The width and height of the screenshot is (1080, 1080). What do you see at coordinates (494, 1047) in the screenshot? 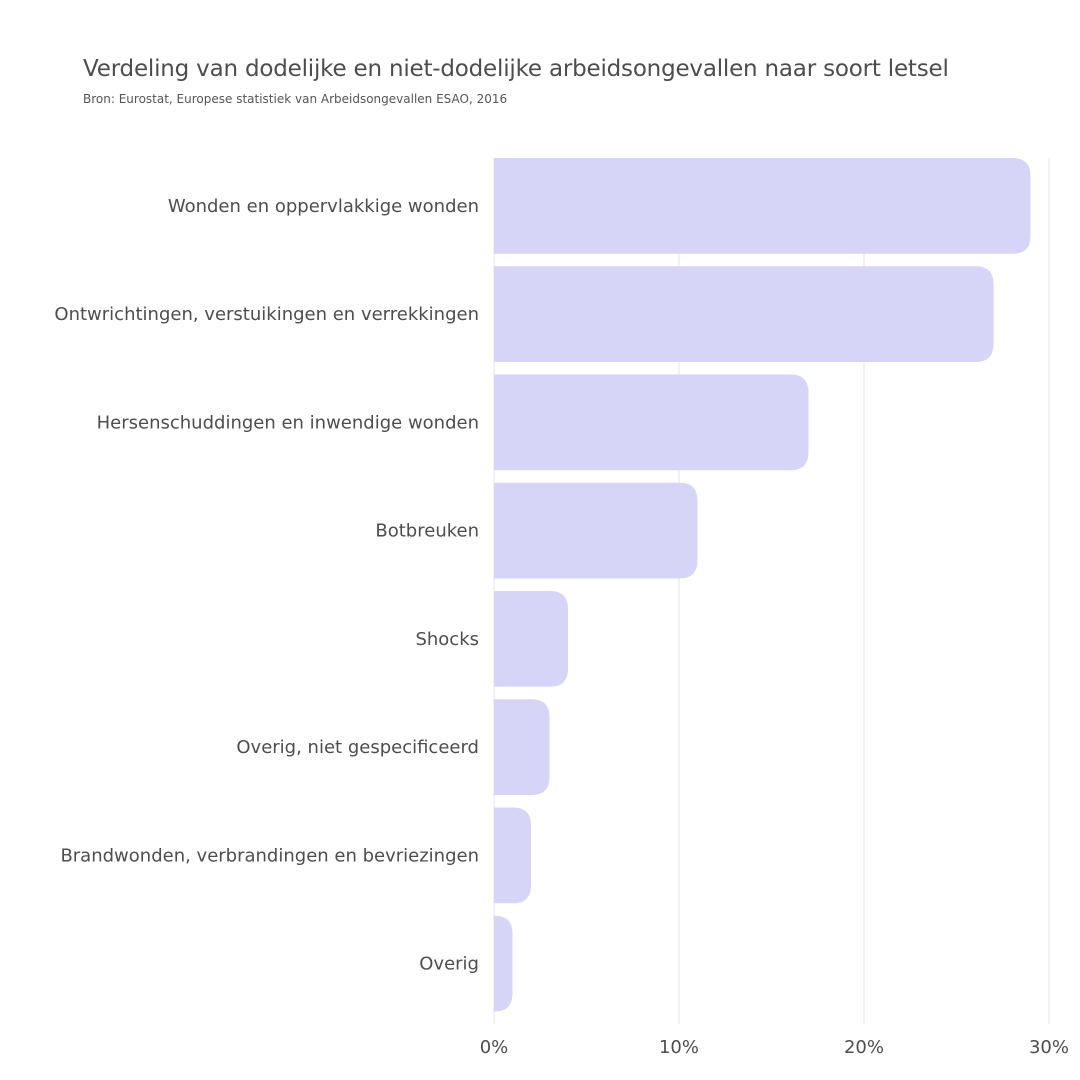
I see `x-tick-label: 0%` at bounding box center [494, 1047].